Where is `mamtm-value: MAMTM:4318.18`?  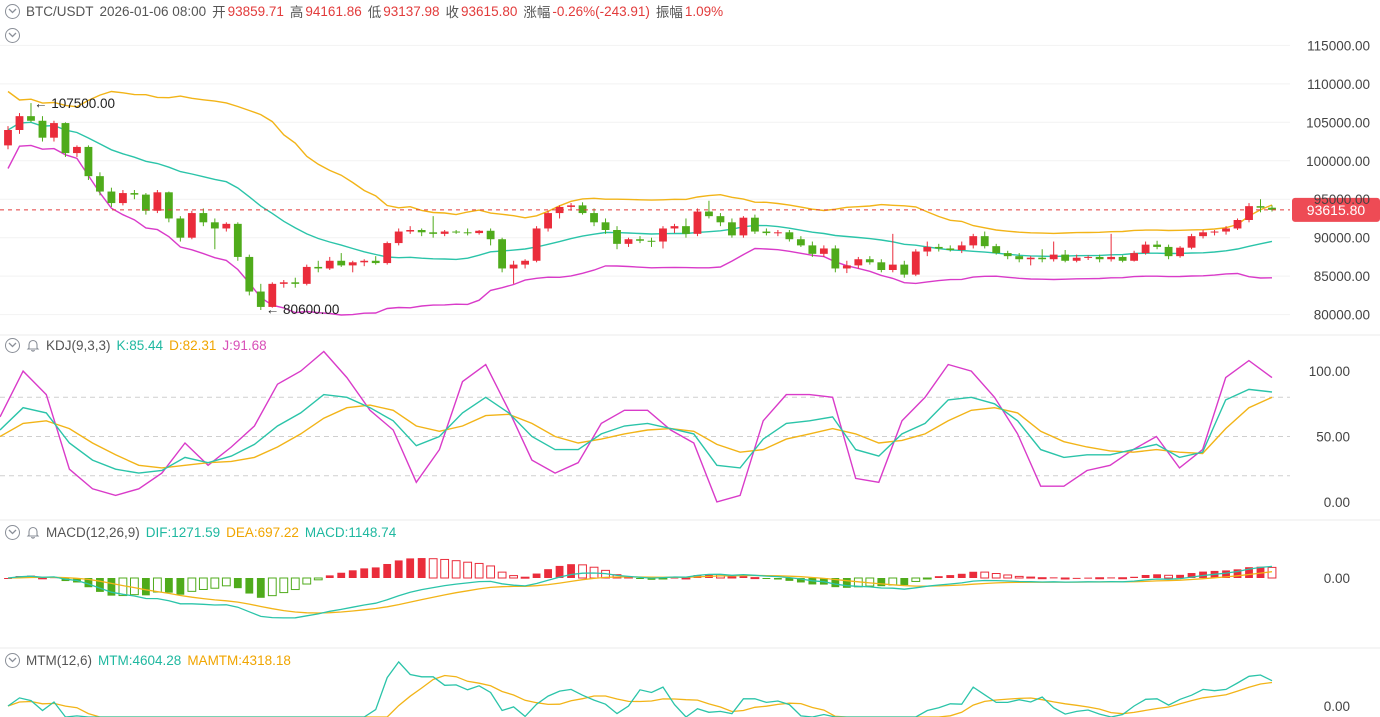
mamtm-value: MAMTM:4318.18 is located at coordinates (239, 660).